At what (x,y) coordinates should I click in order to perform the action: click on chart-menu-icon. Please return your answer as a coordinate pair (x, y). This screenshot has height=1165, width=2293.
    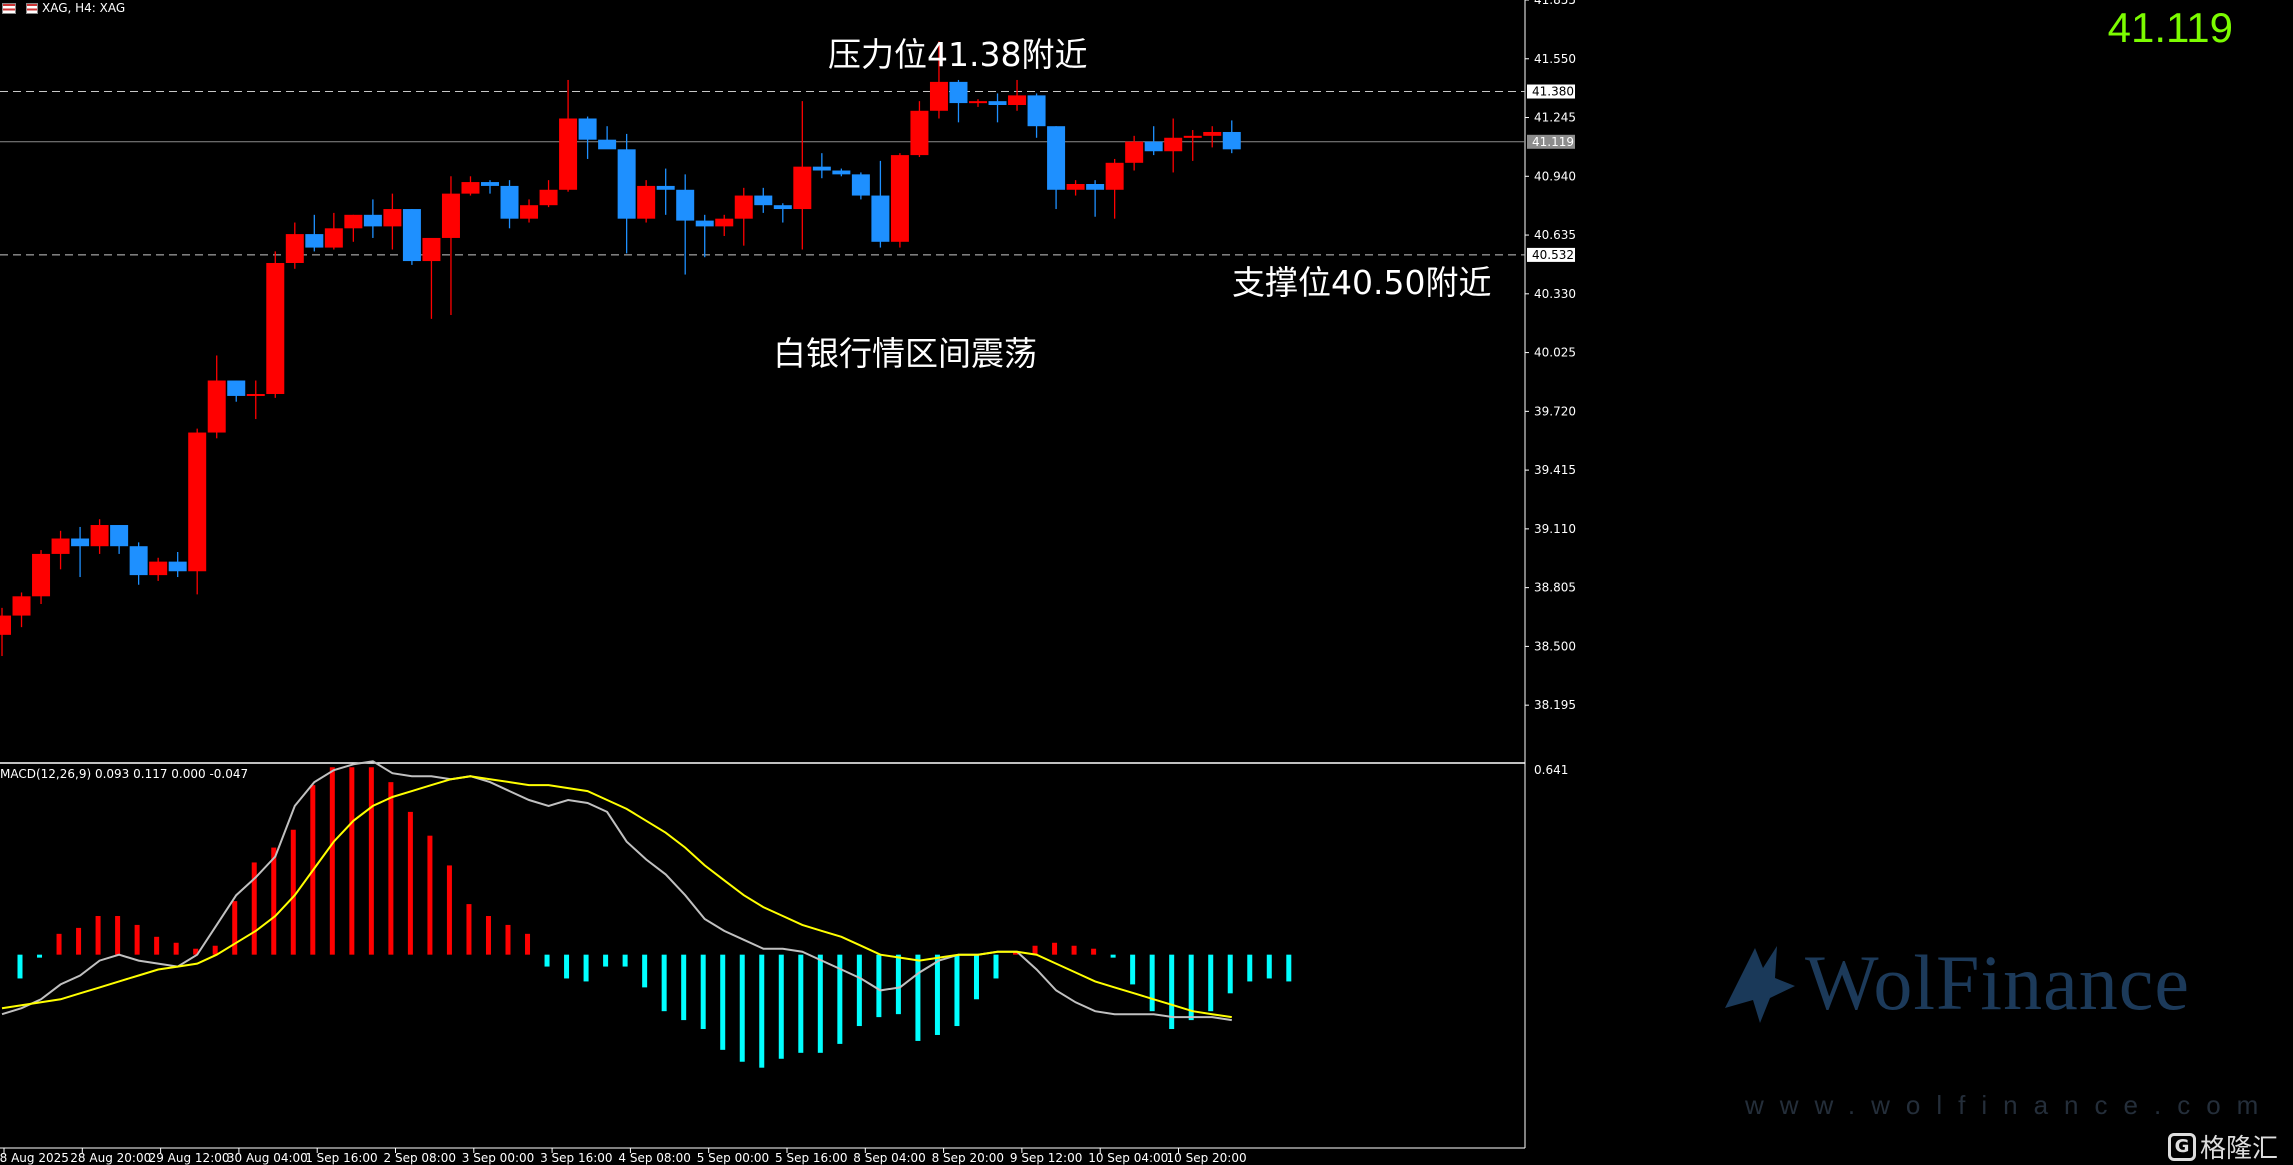
    Looking at the image, I should click on (9, 8).